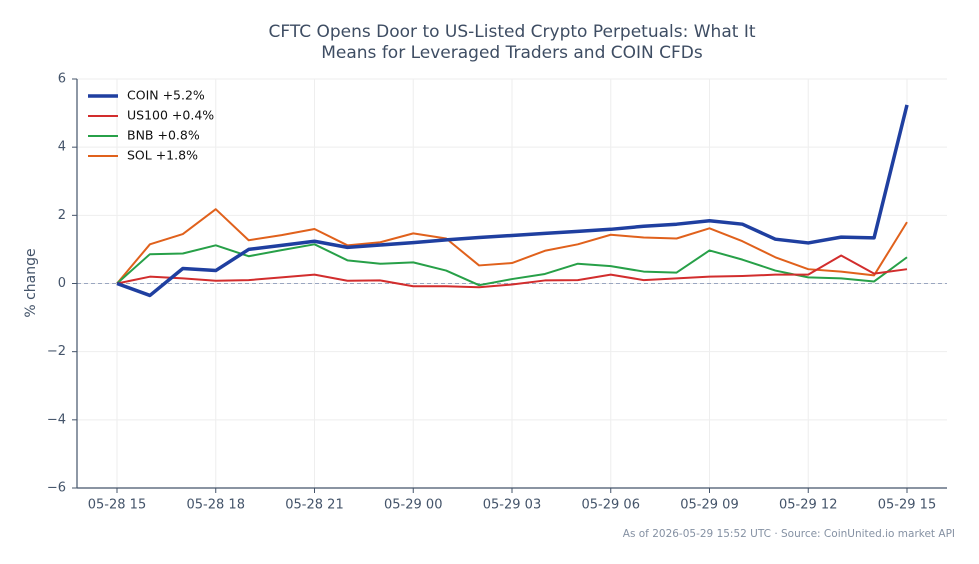  What do you see at coordinates (808, 505) in the screenshot?
I see `x-tick-label: 05-29 12` at bounding box center [808, 505].